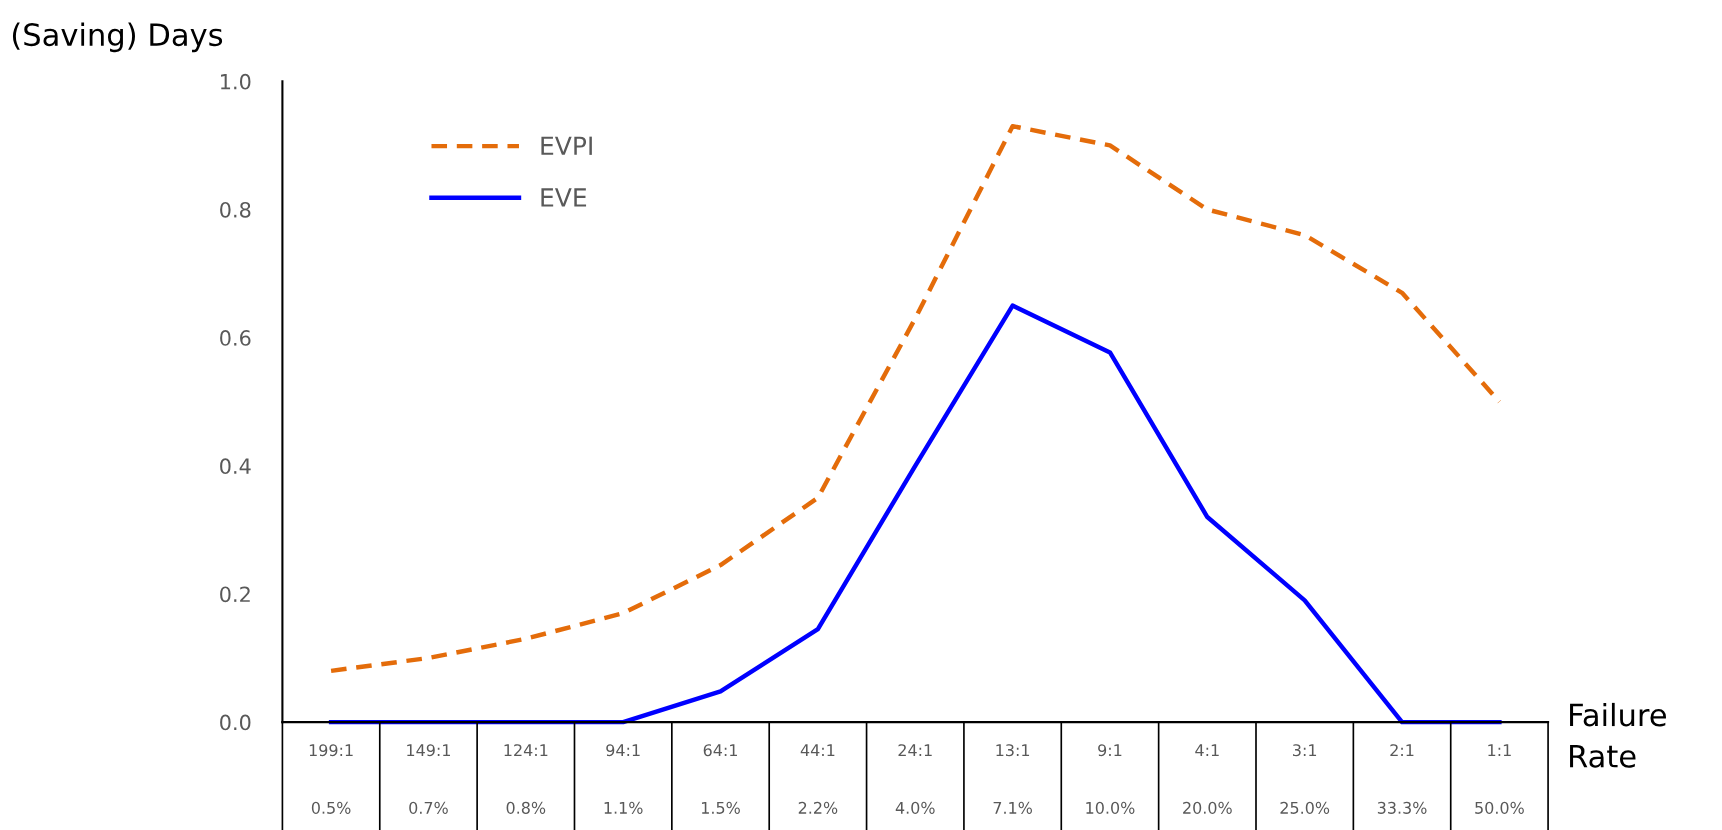  Describe the element at coordinates (566, 145) in the screenshot. I see `legend-label: EVPI` at that location.